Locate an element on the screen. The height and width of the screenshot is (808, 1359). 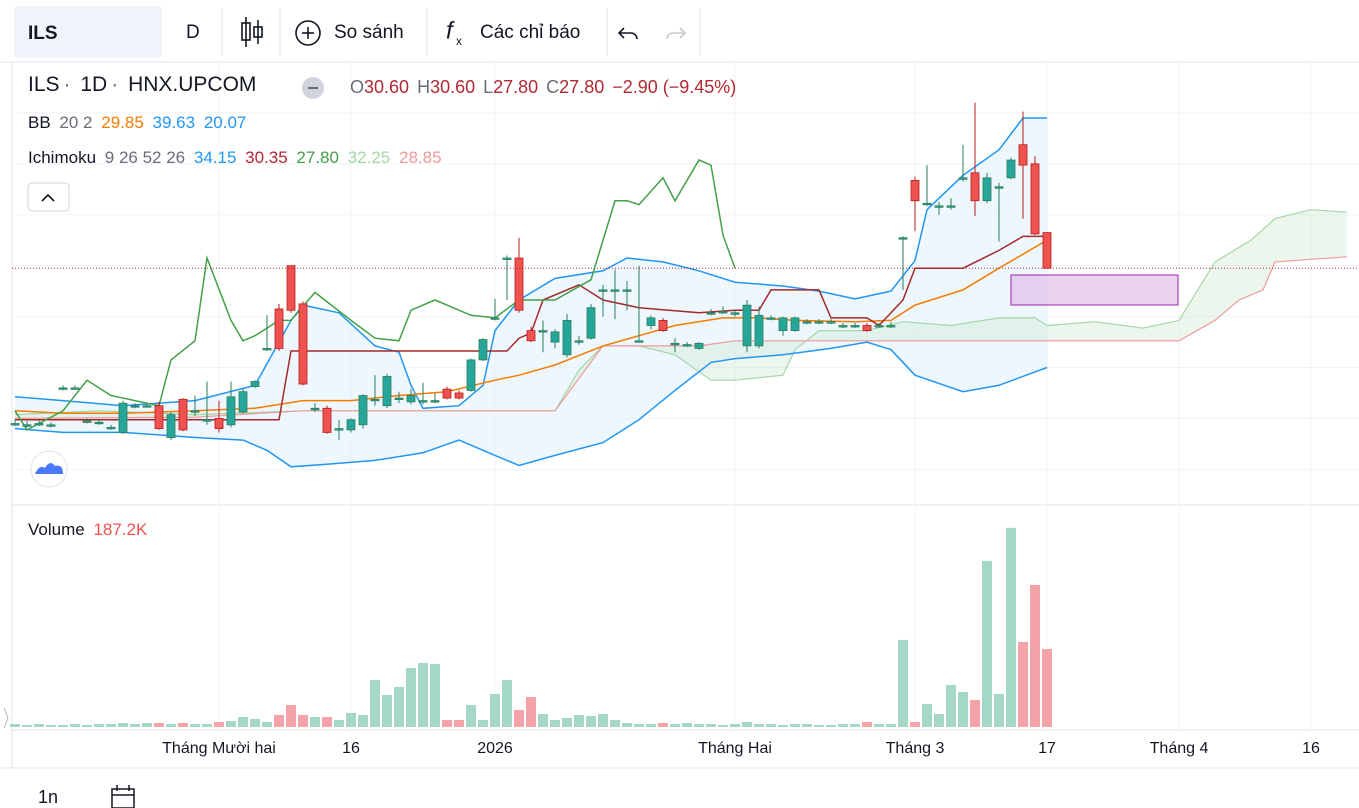
compare-icon is located at coordinates (308, 33).